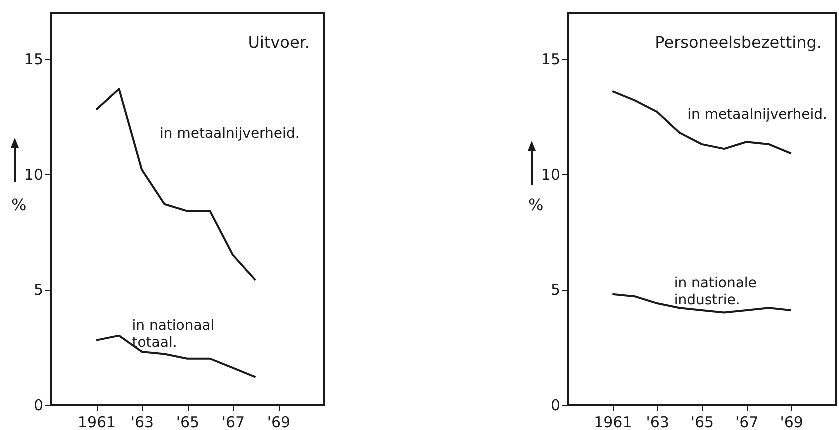 The height and width of the screenshot is (430, 839). I want to click on text: Uitvoer., so click(279, 42).